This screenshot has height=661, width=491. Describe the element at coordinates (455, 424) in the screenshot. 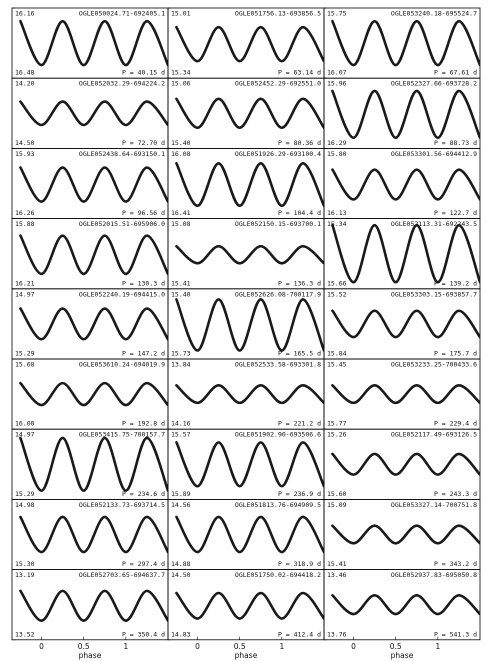

I see `period-label: P = 229.4 d` at that location.